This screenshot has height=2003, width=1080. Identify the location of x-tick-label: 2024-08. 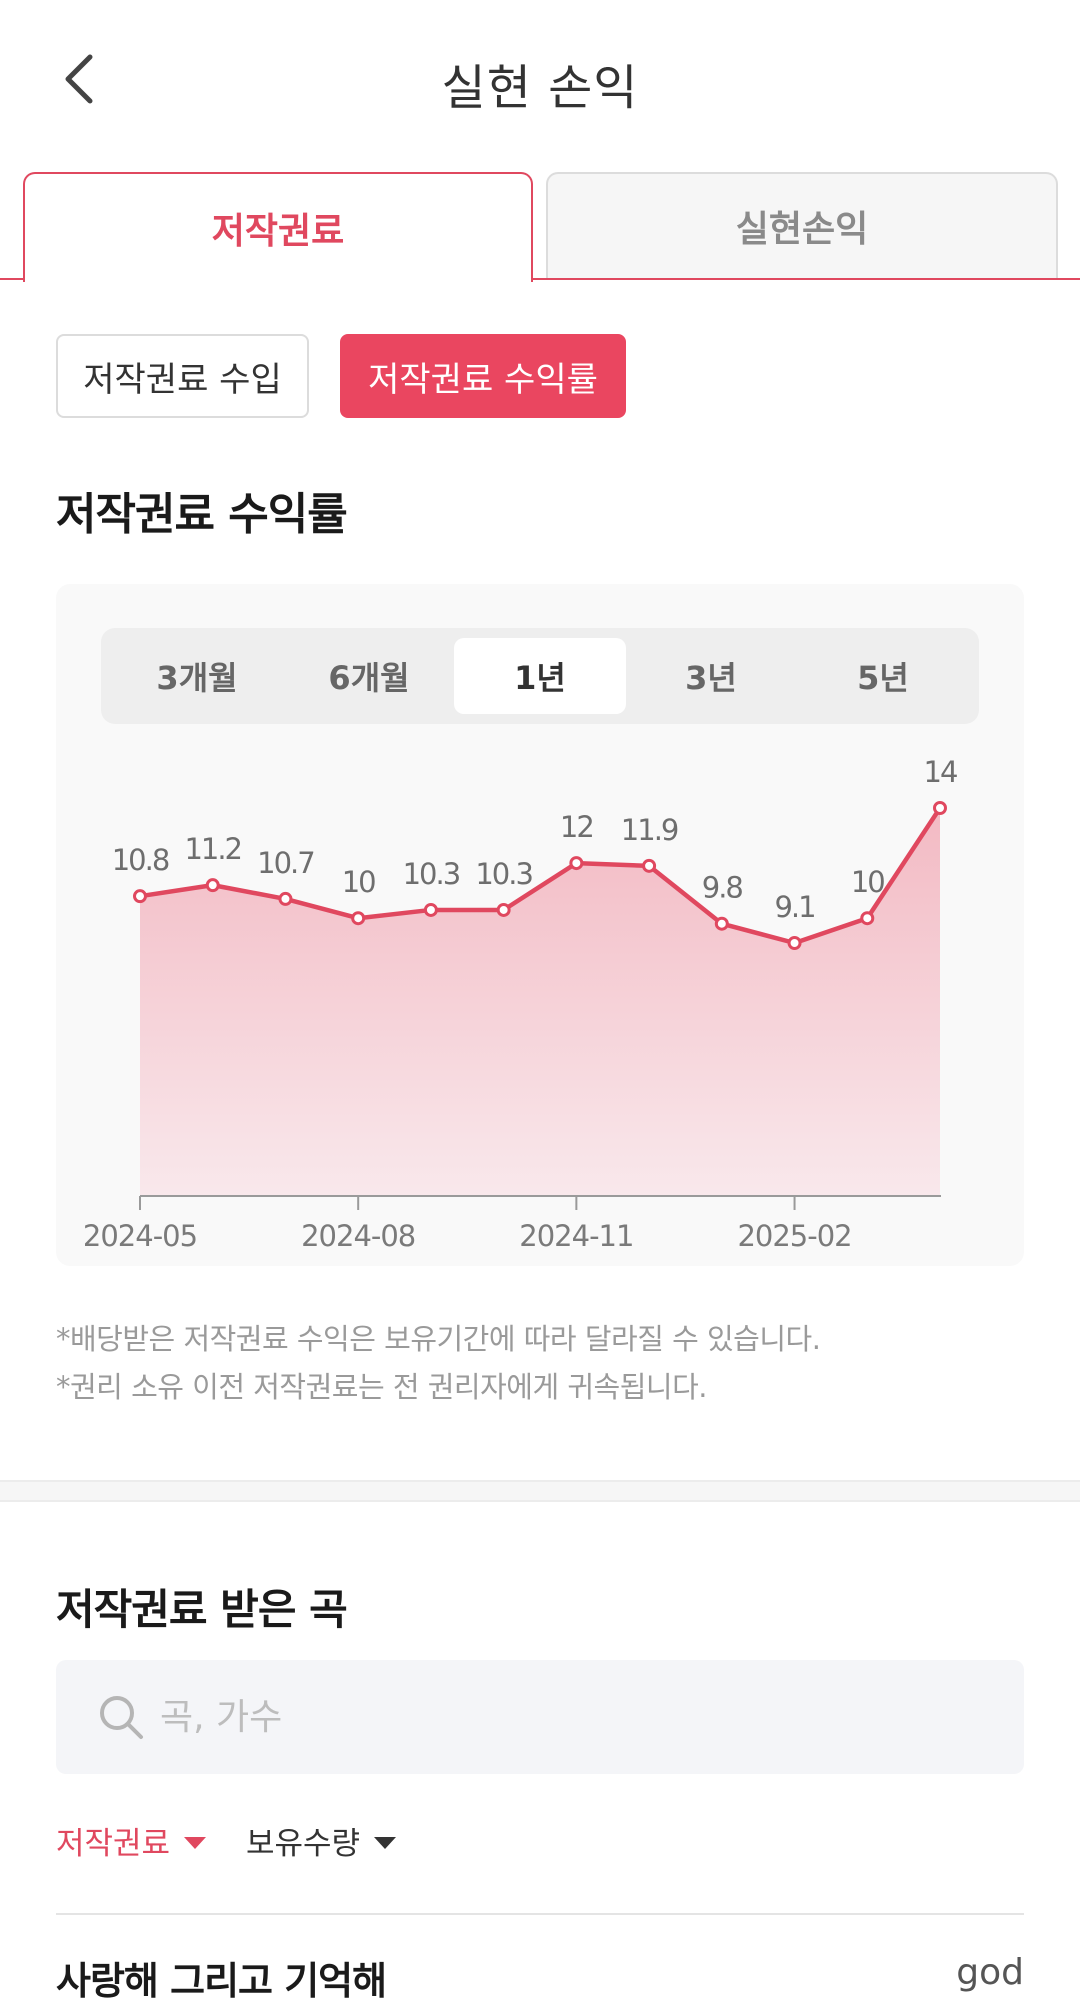
(358, 1236).